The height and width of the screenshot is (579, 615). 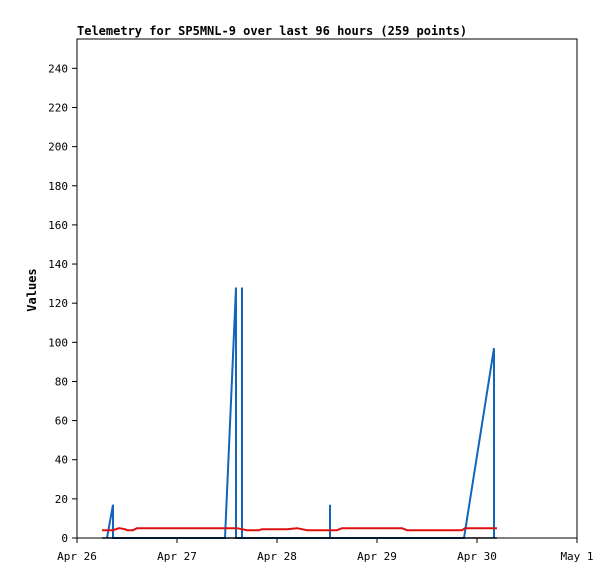 What do you see at coordinates (61, 421) in the screenshot?
I see `y-tick-label: 60` at bounding box center [61, 421].